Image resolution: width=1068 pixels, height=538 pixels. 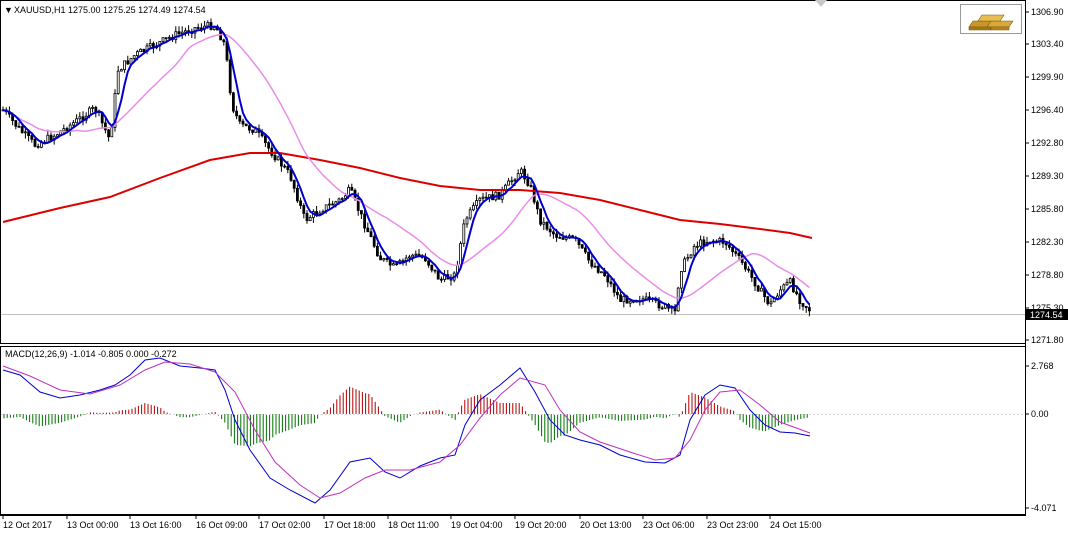 What do you see at coordinates (222, 525) in the screenshot?
I see `time-axis-label: 16 Oct 09:00` at bounding box center [222, 525].